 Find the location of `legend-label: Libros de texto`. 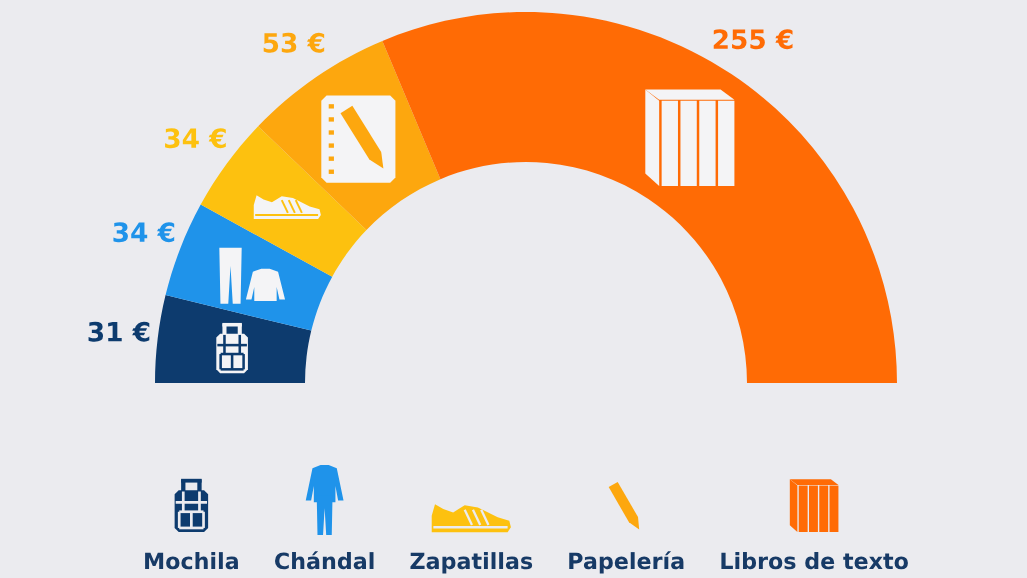

legend-label: Libros de texto is located at coordinates (814, 561).